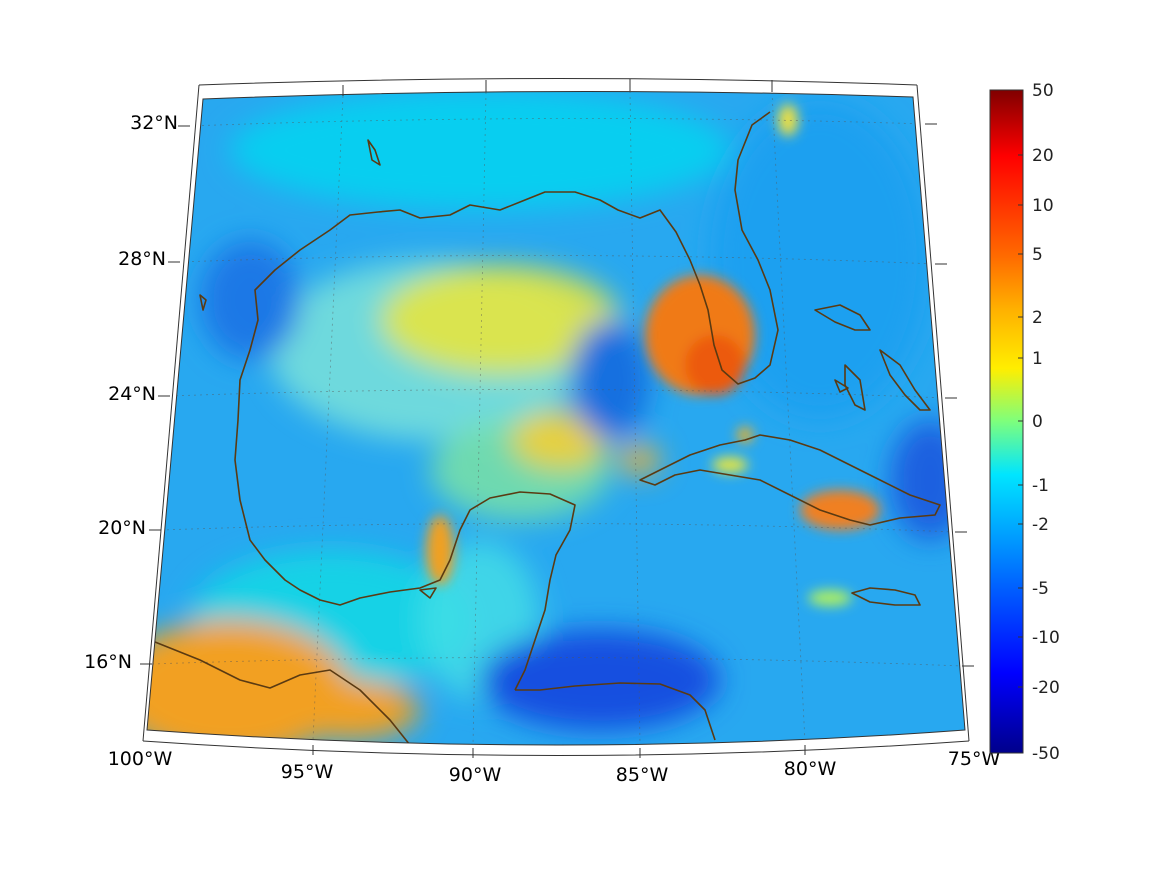  I want to click on lon-label: 95°W, so click(307, 772).